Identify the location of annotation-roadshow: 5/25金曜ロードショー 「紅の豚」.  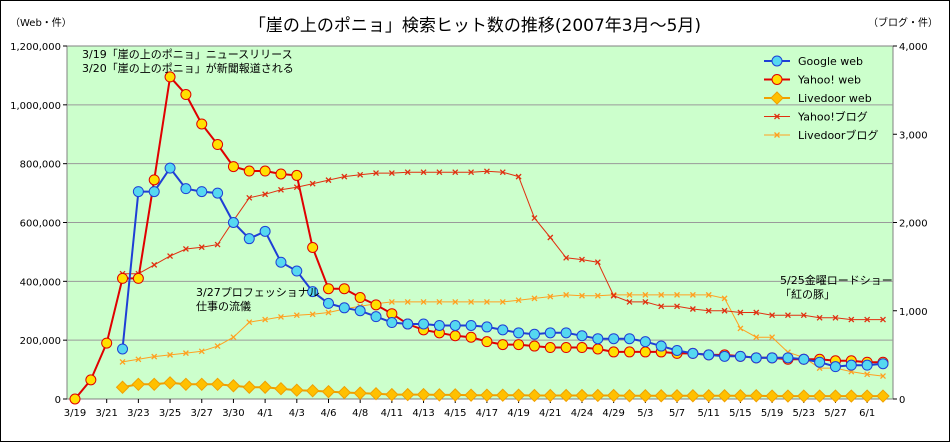
(836, 287).